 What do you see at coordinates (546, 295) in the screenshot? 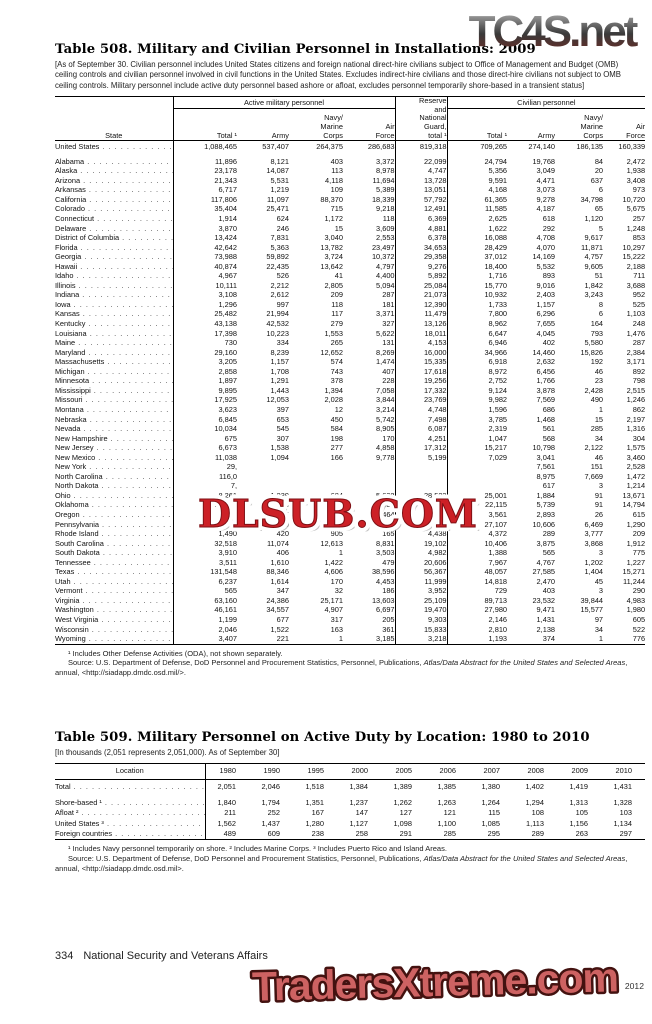
I see `cell: 2,403` at bounding box center [546, 295].